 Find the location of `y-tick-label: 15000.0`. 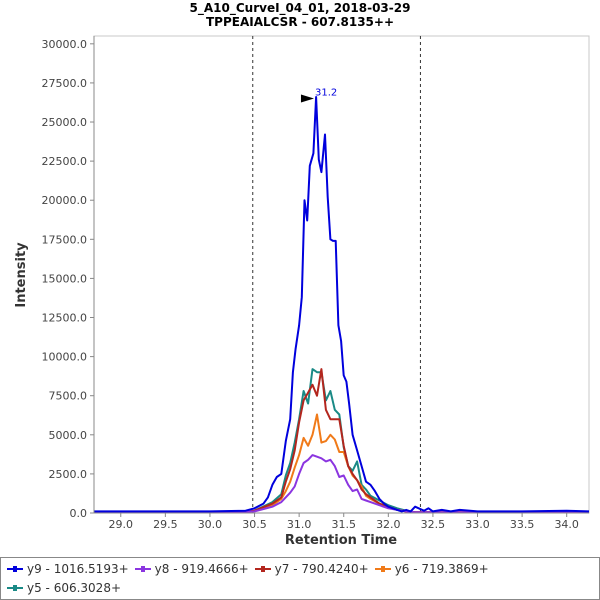

y-tick-label: 15000.0 is located at coordinates (65, 278).